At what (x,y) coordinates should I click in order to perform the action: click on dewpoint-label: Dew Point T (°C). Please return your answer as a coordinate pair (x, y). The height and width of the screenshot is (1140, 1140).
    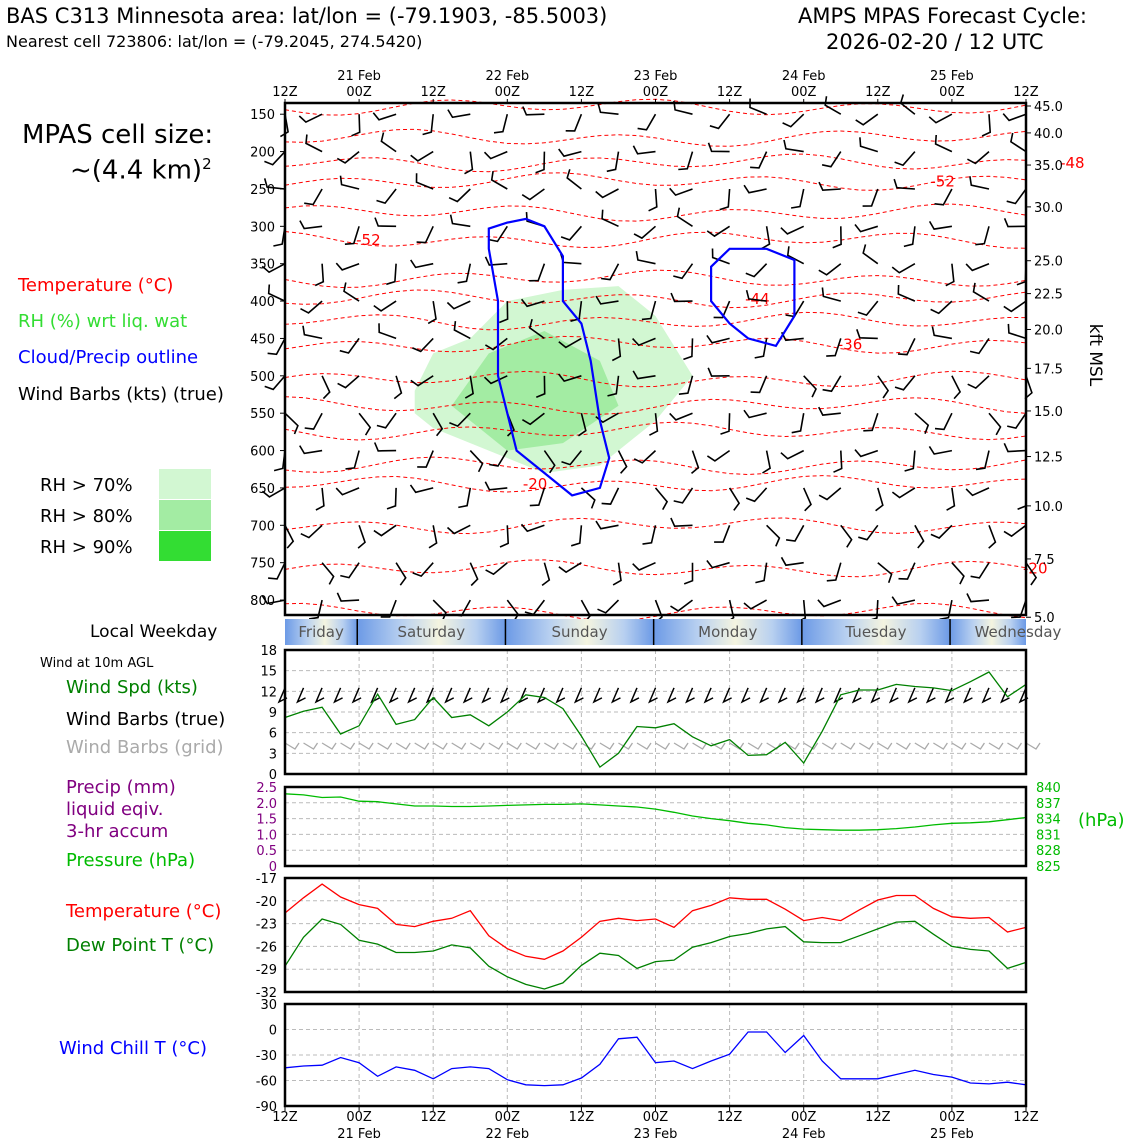
    Looking at the image, I should click on (140, 945).